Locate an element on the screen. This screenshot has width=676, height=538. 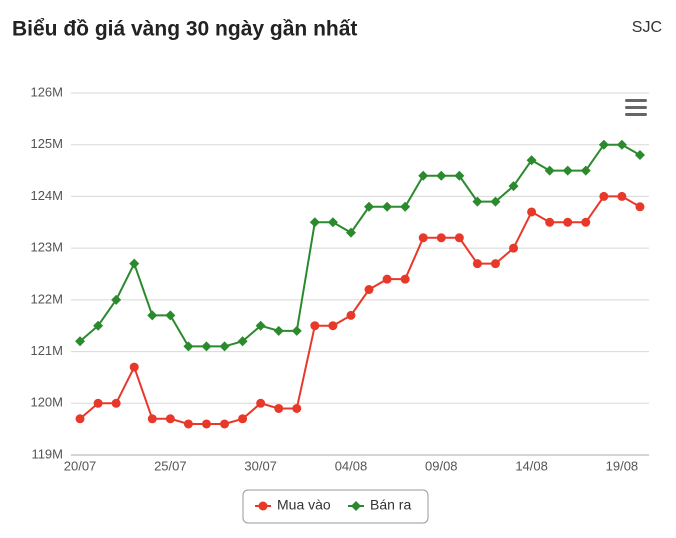
y-tick-label: 125M is located at coordinates (46, 143).